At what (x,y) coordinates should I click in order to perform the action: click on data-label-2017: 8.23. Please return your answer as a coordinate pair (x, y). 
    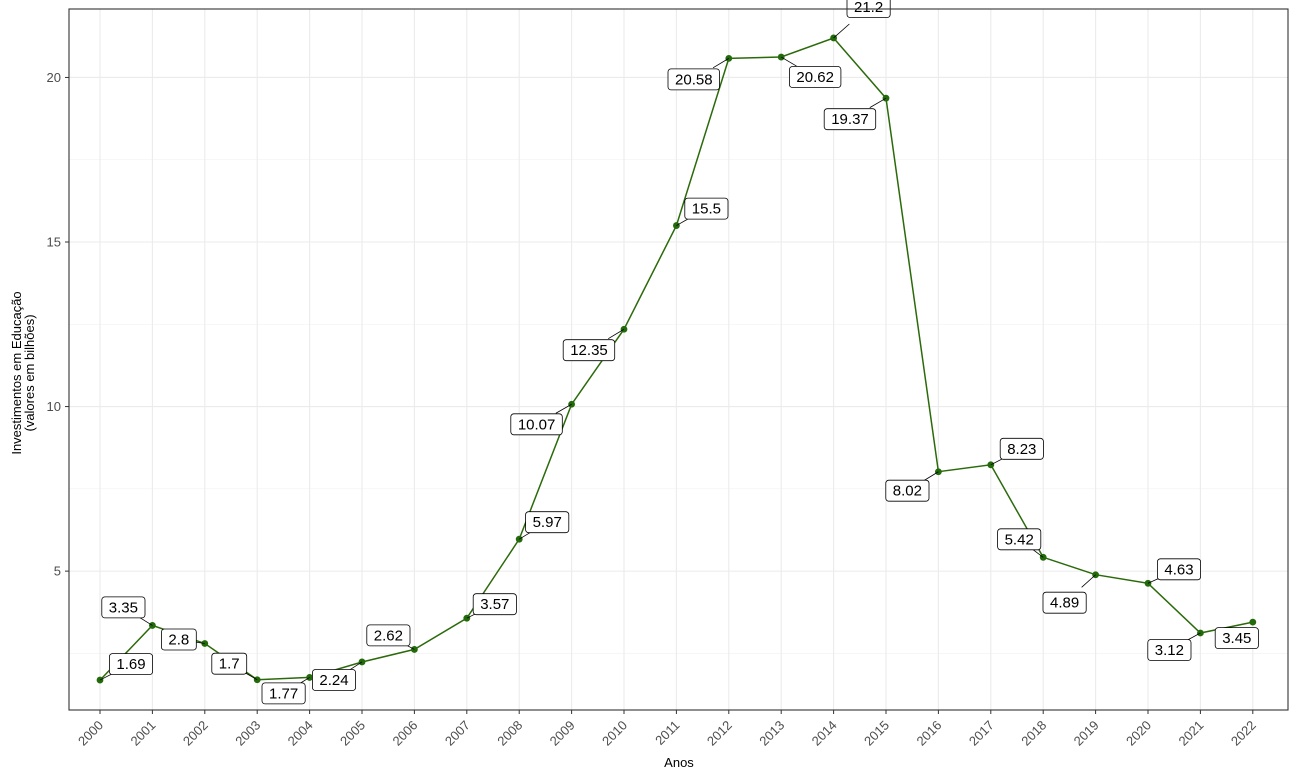
    Looking at the image, I should click on (1021, 448).